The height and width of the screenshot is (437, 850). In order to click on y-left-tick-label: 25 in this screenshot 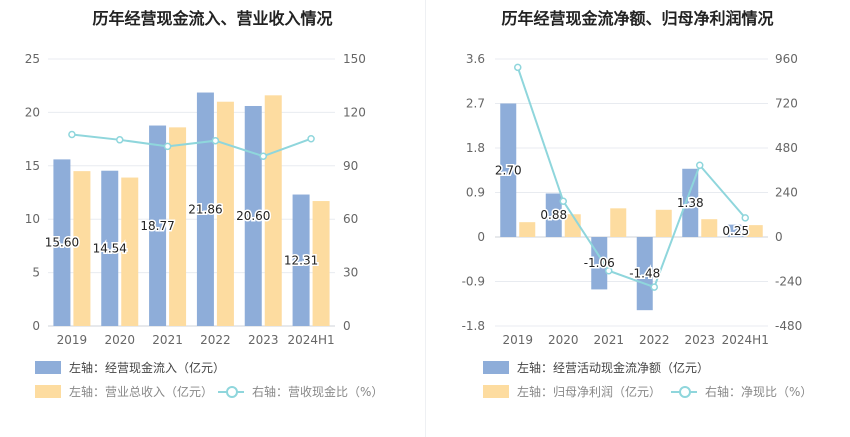, I will do `click(32, 59)`.